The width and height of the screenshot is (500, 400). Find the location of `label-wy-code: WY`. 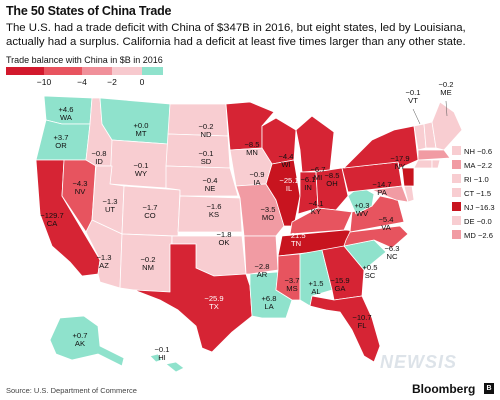

label-wy-code: WY is located at coordinates (141, 173).